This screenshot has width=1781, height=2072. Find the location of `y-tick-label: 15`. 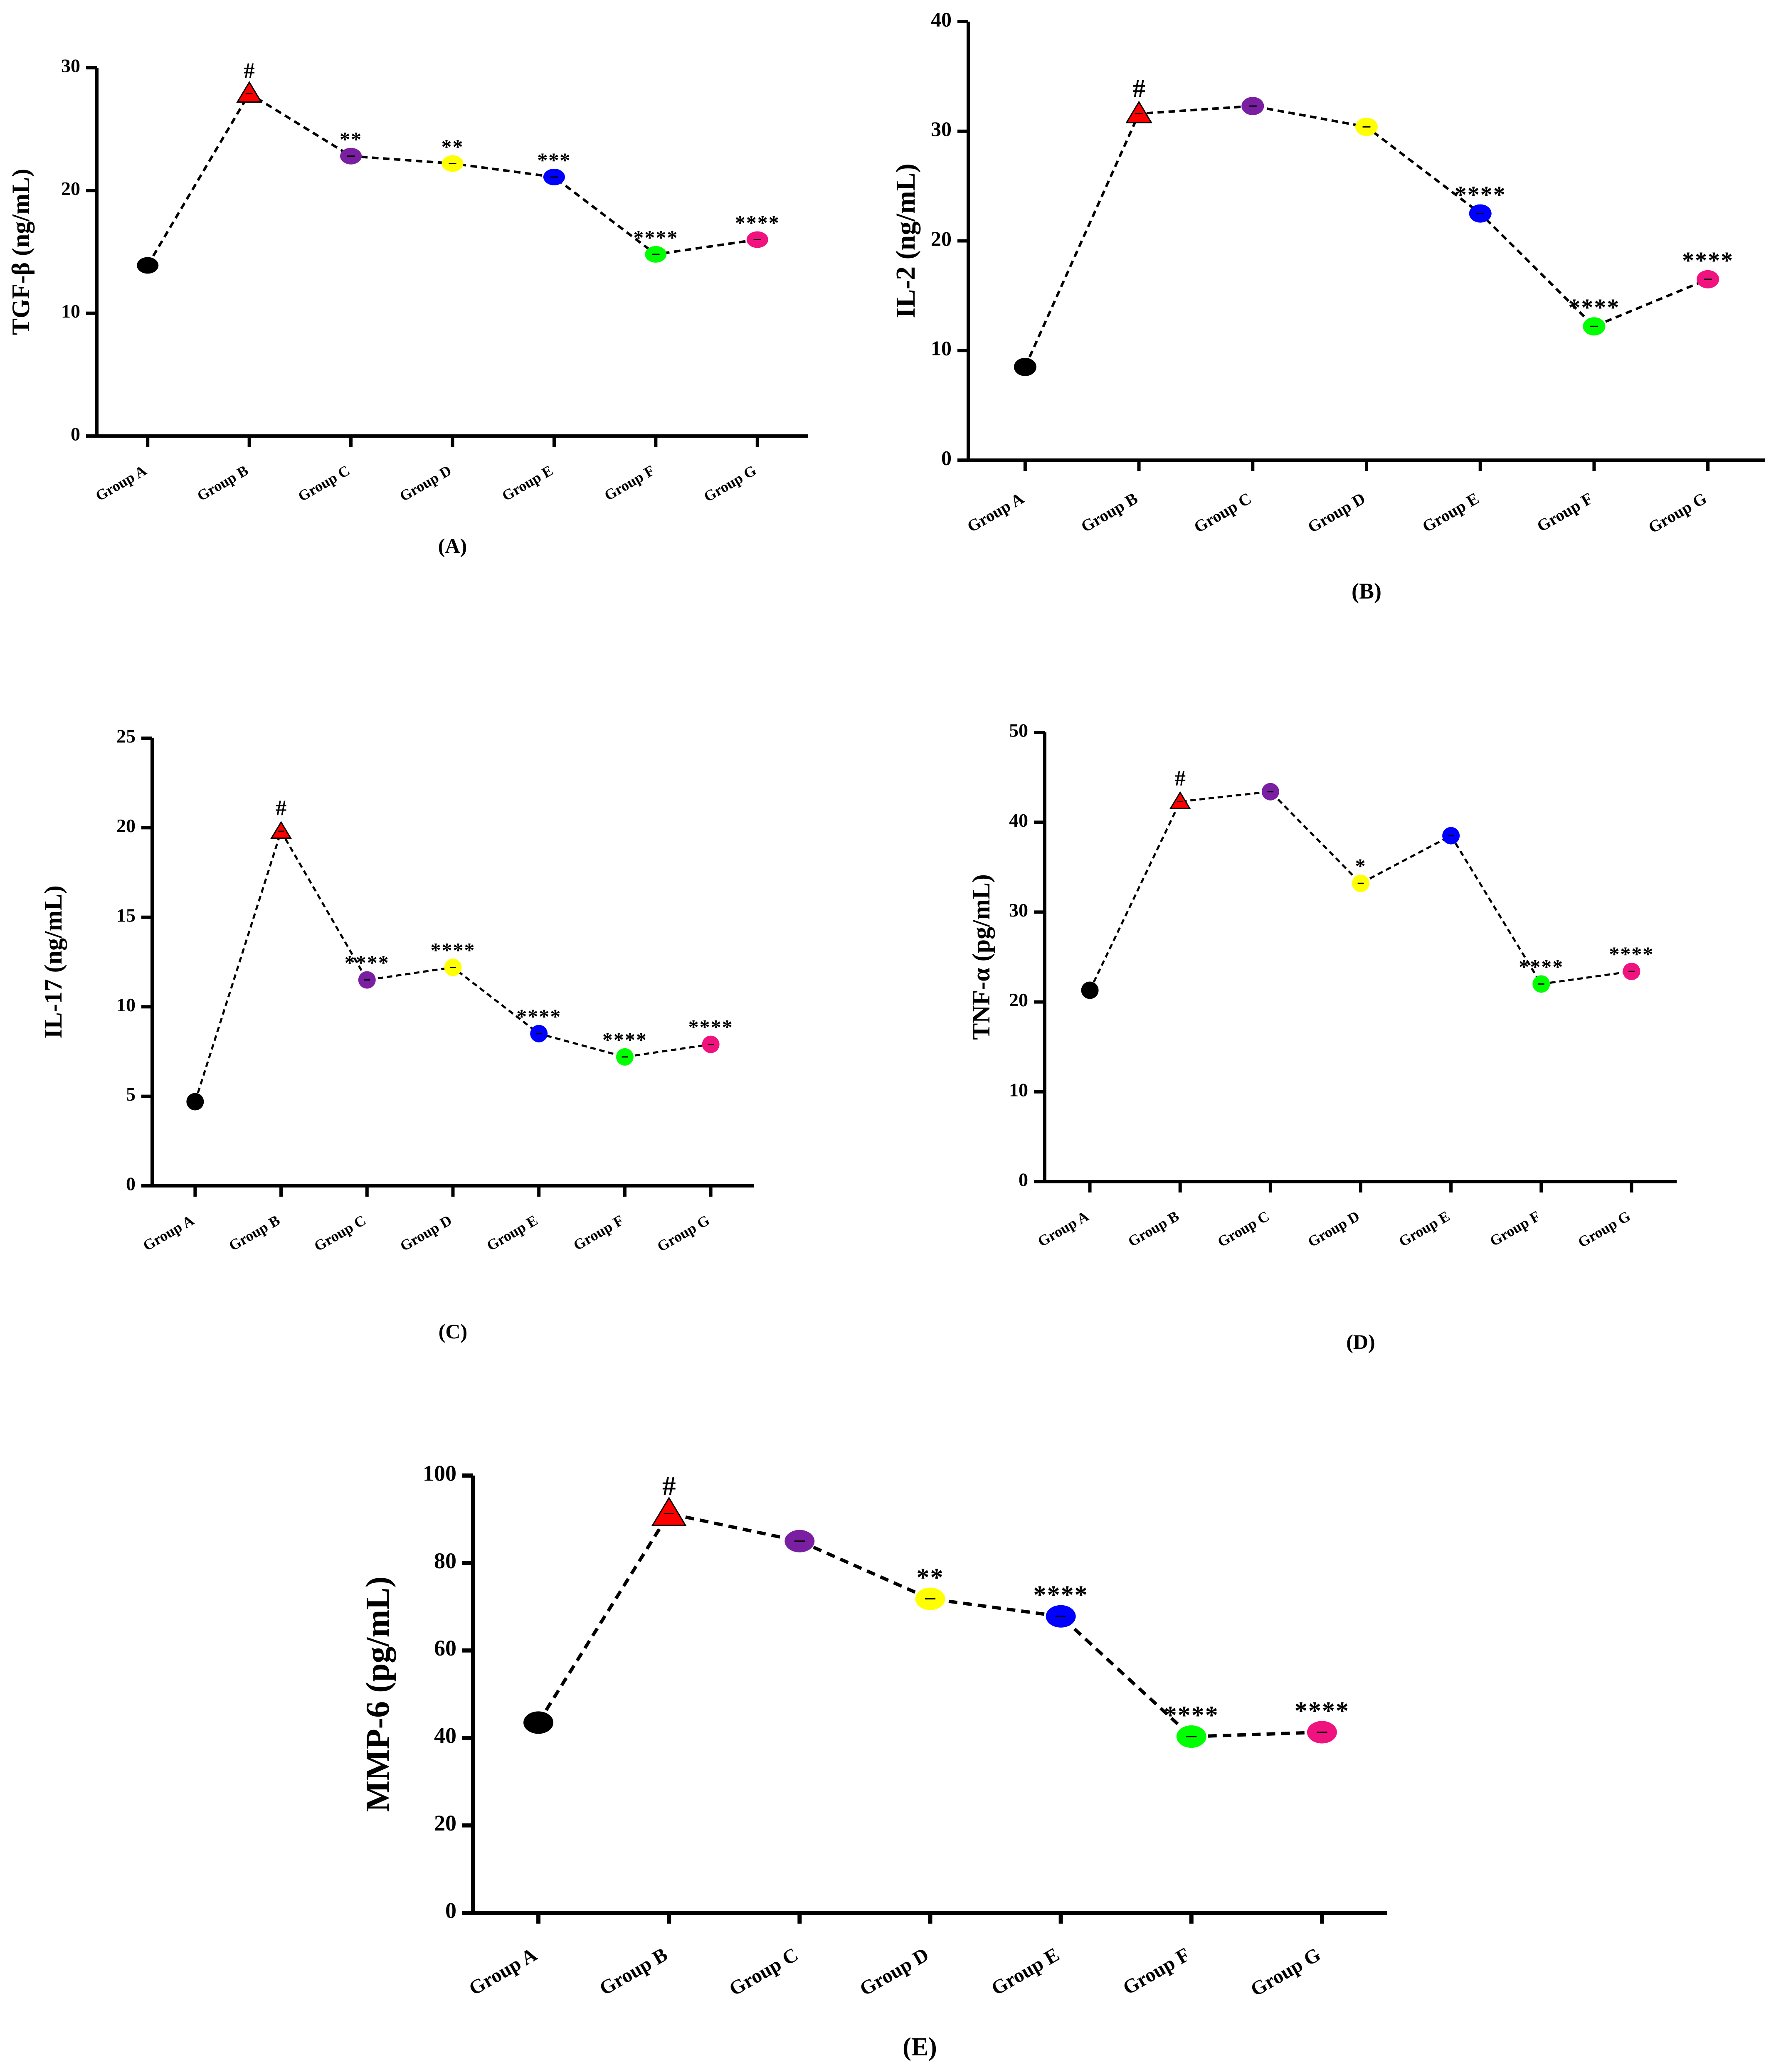

y-tick-label: 15 is located at coordinates (126, 915).